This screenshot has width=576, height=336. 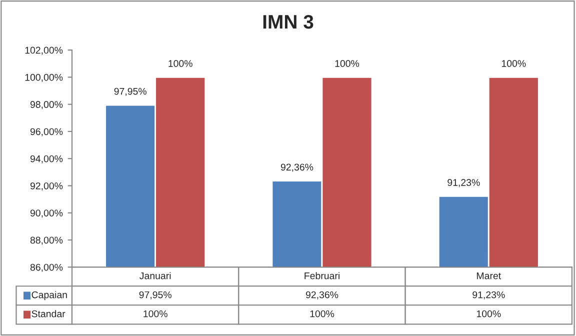 I want to click on legend-label: Standar, so click(x=49, y=314).